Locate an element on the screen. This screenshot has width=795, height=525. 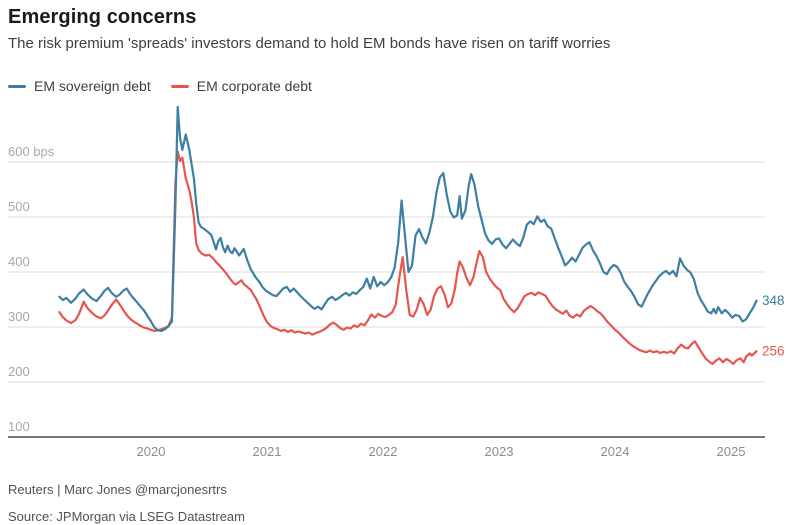
series-end-value-label: 348 is located at coordinates (773, 300).